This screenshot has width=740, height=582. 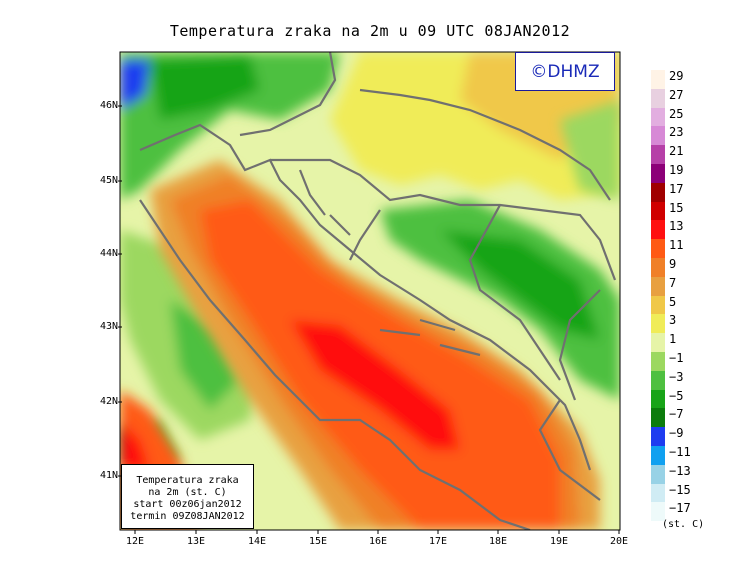 I want to click on info-line-1: Temperatura zraka, so click(x=187, y=480).